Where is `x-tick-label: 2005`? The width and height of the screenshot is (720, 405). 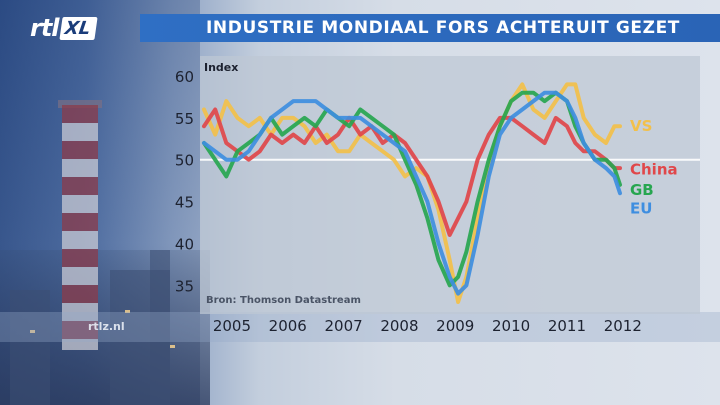 x-tick-label: 2005 is located at coordinates (232, 326).